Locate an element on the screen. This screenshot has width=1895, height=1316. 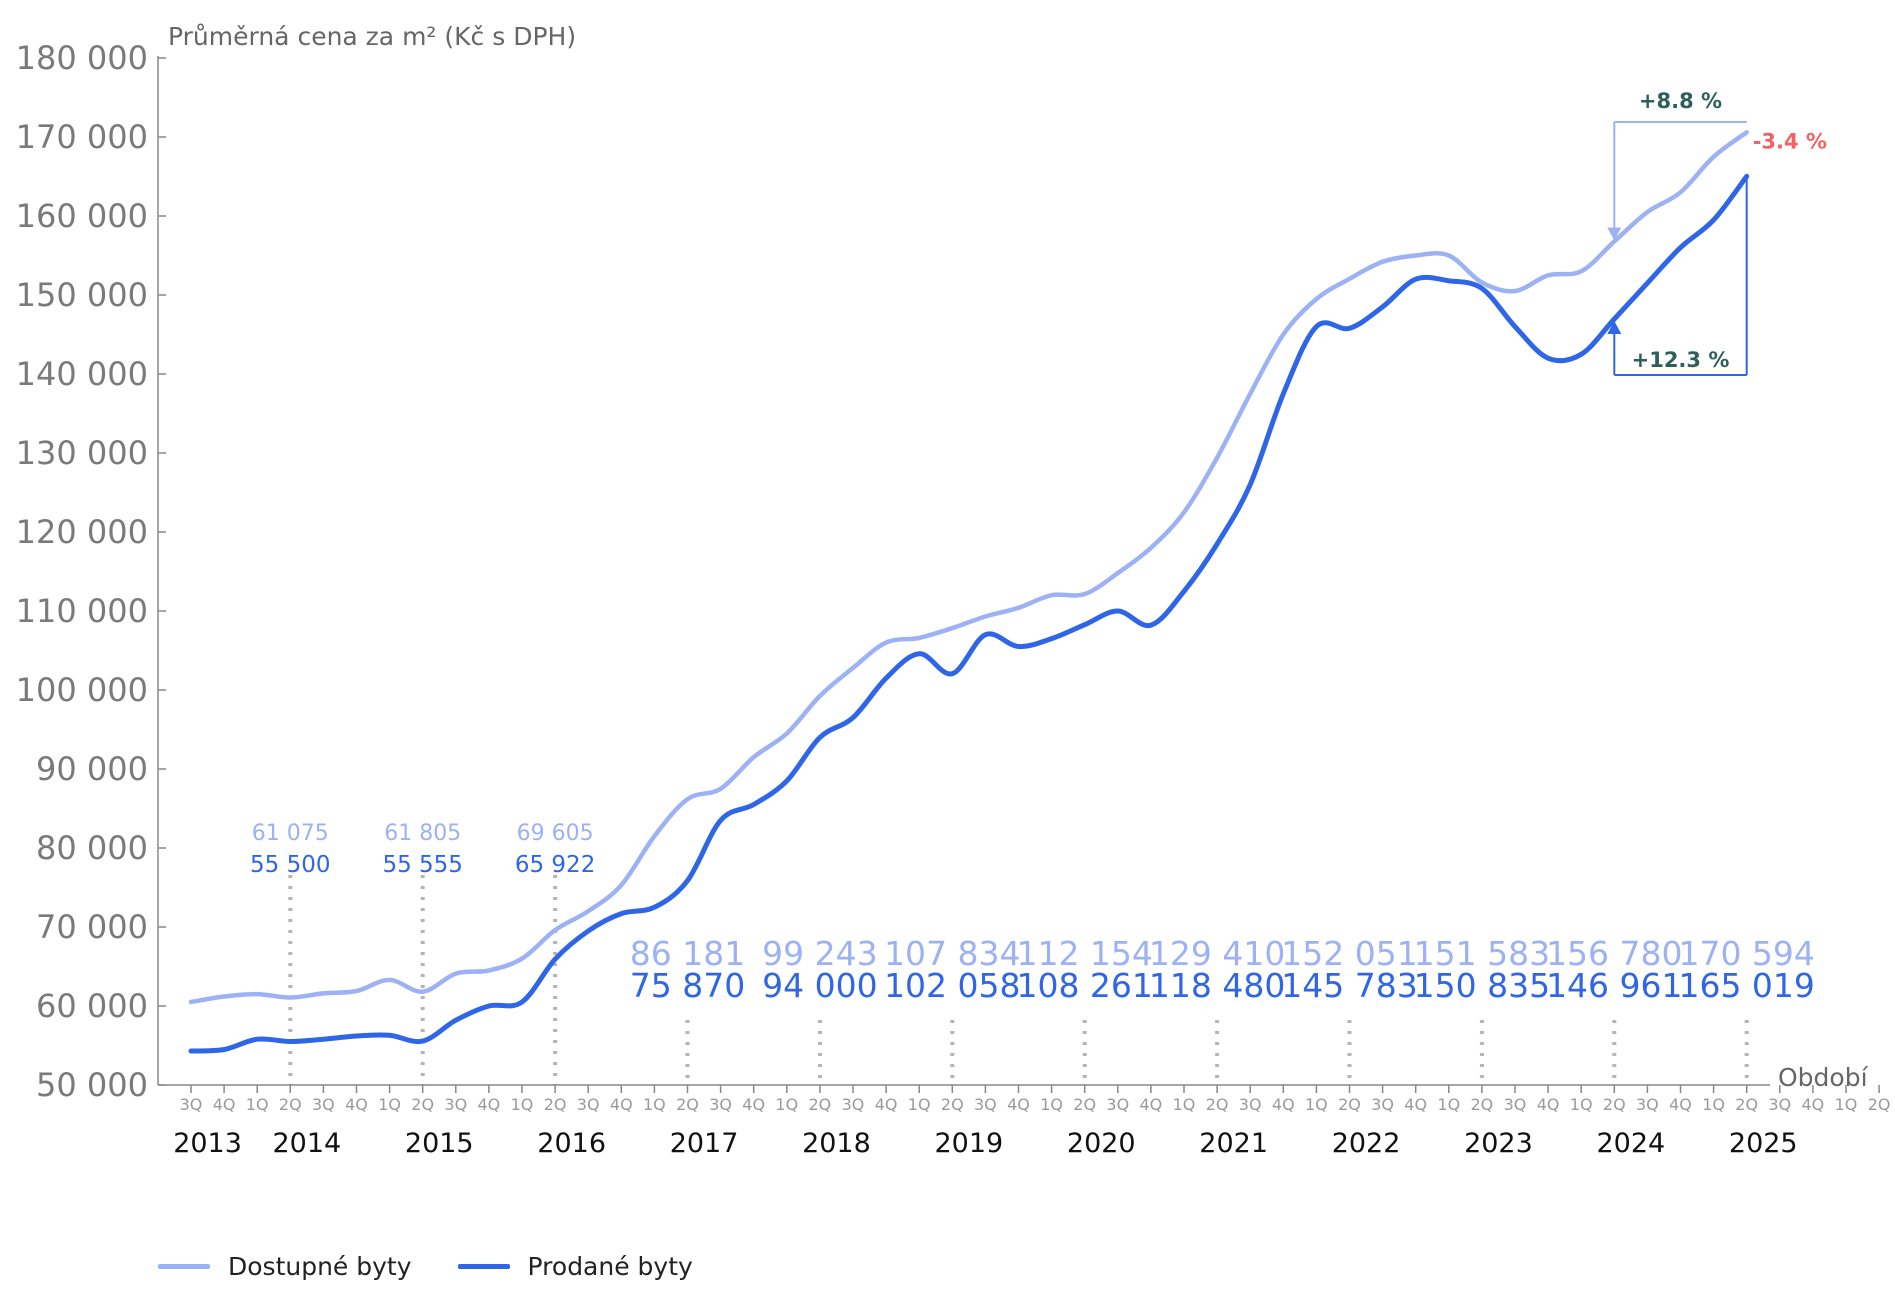
data-label-sold: 146 961 is located at coordinates (1614, 985).